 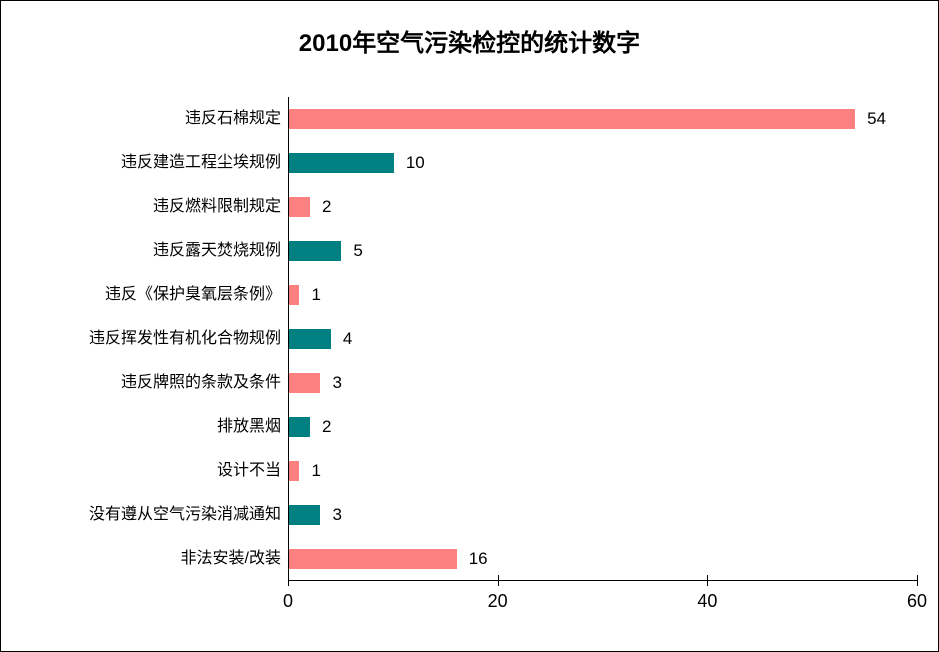 I want to click on x-axis-tick-label: 20, so click(x=497, y=601).